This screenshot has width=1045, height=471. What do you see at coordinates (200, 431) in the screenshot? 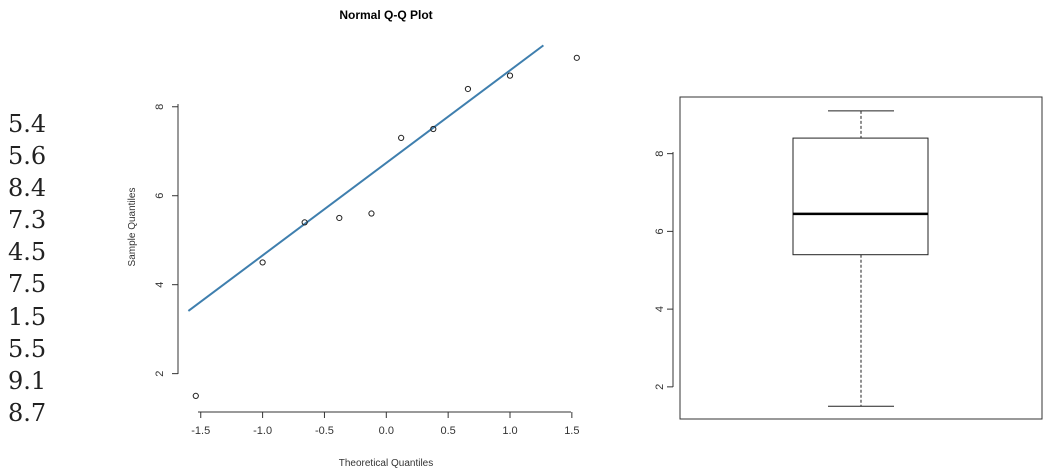
I see `qq-x-tick-label: -1.5` at bounding box center [200, 431].